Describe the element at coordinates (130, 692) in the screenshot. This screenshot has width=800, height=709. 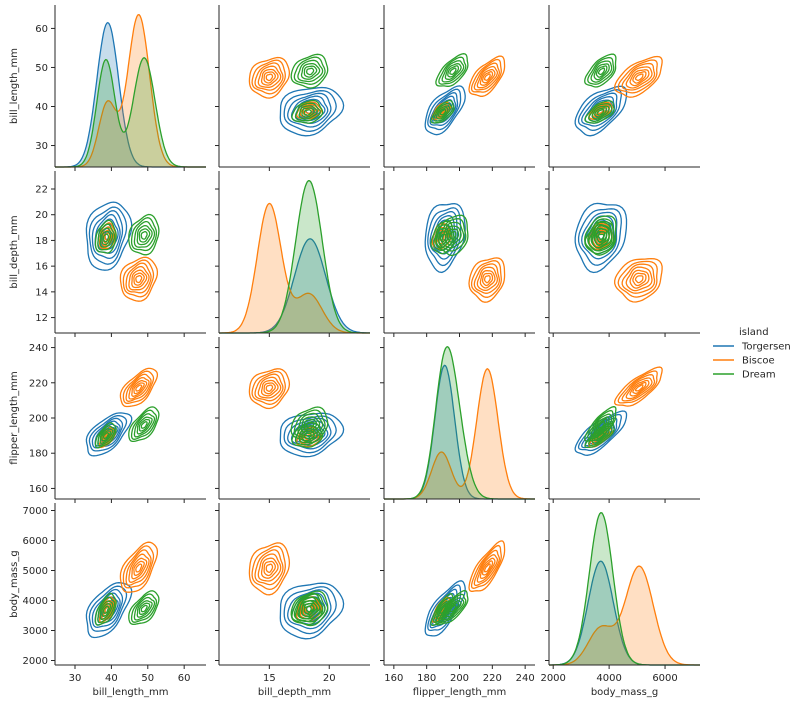
I see `x-axis-label: bill_length_mm` at that location.